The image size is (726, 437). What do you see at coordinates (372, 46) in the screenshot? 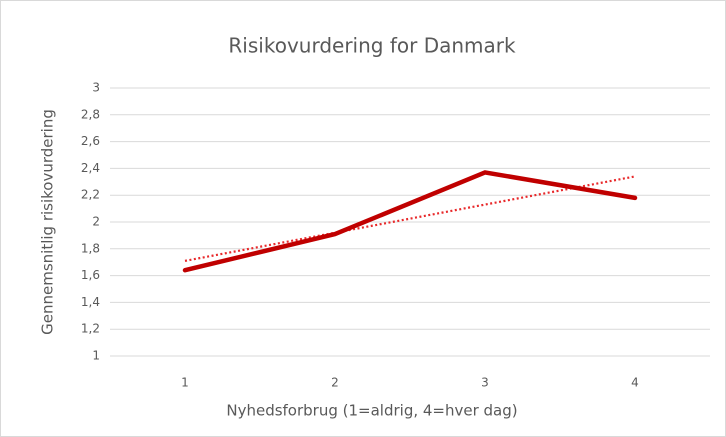
I see `chart-title: Risikovurdering for Danmark` at bounding box center [372, 46].